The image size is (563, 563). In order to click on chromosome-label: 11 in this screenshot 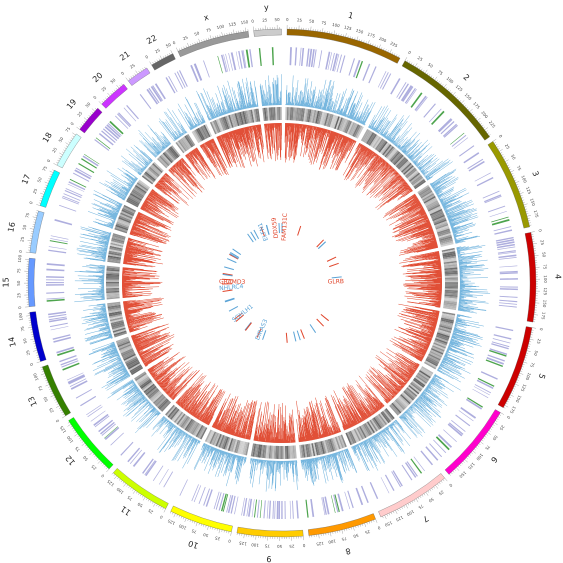, I will do `click(125, 510)`.